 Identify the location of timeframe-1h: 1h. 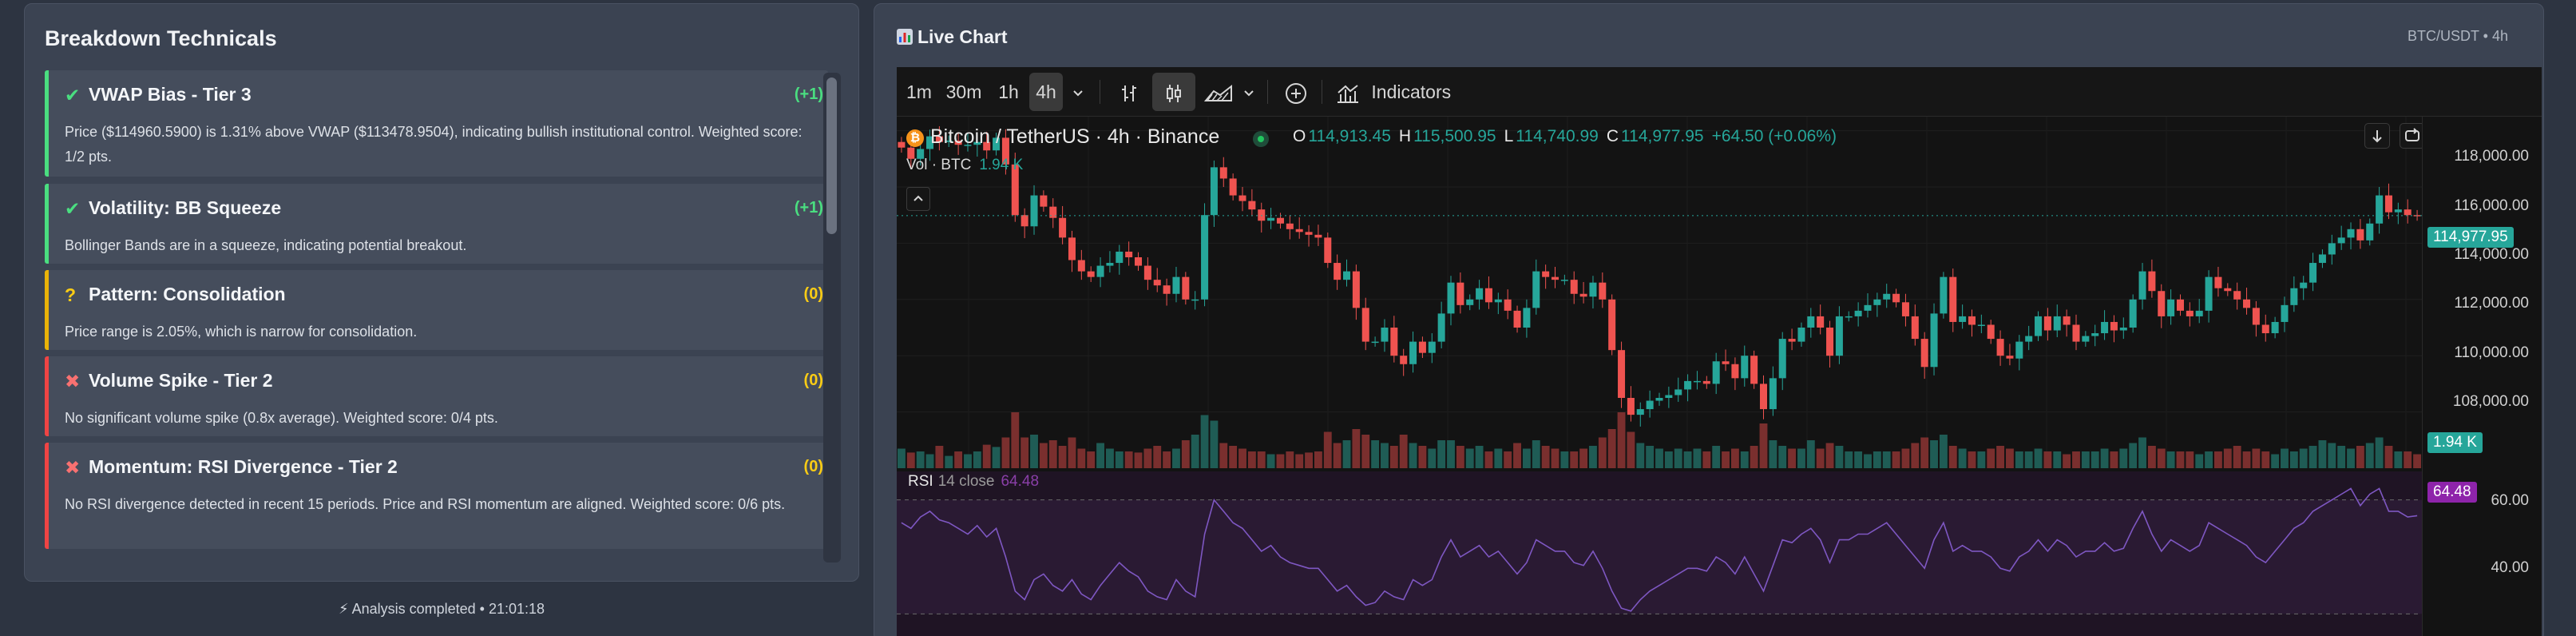
(1009, 91).